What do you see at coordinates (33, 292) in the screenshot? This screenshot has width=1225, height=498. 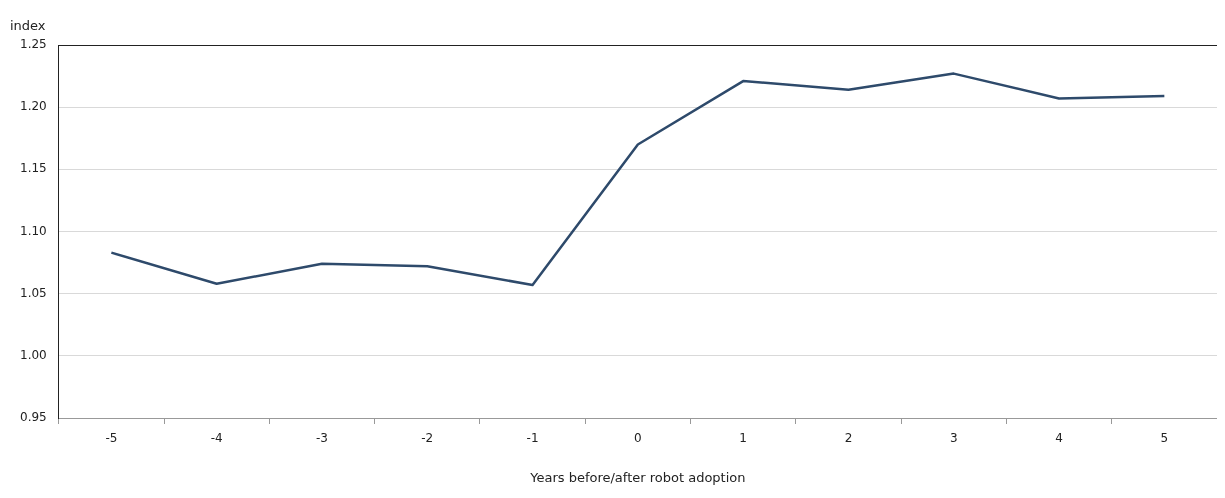 I see `y-tick-label: 1.05` at bounding box center [33, 292].